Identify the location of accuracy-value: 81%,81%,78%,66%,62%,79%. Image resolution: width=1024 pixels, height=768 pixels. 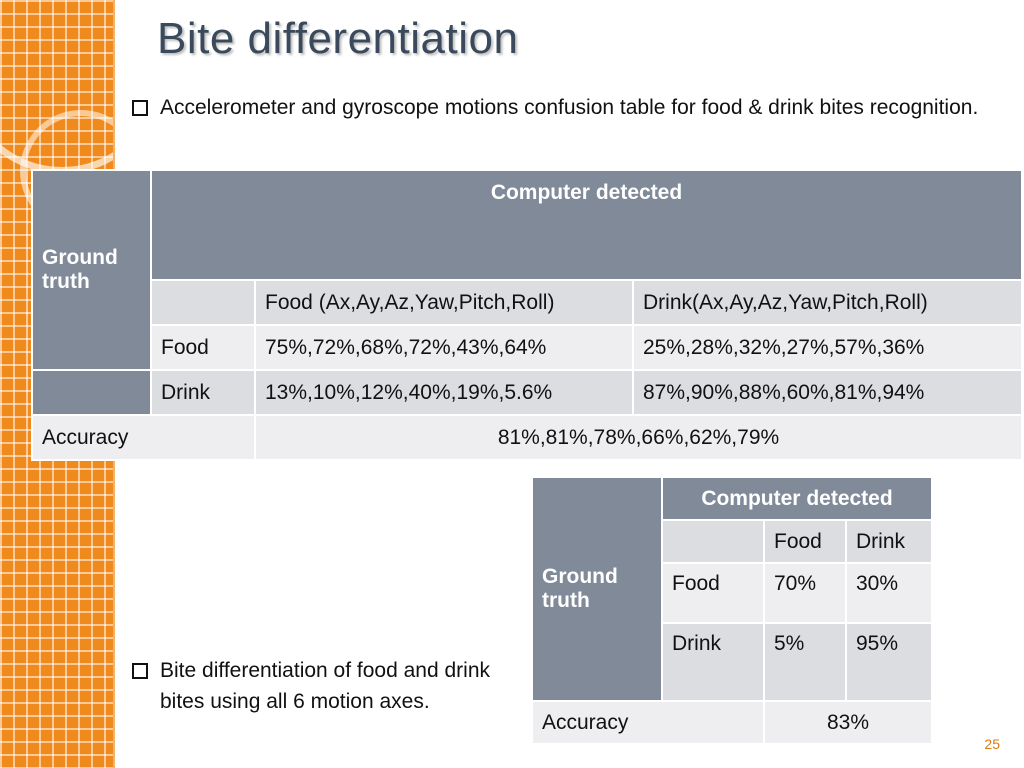
(638, 437).